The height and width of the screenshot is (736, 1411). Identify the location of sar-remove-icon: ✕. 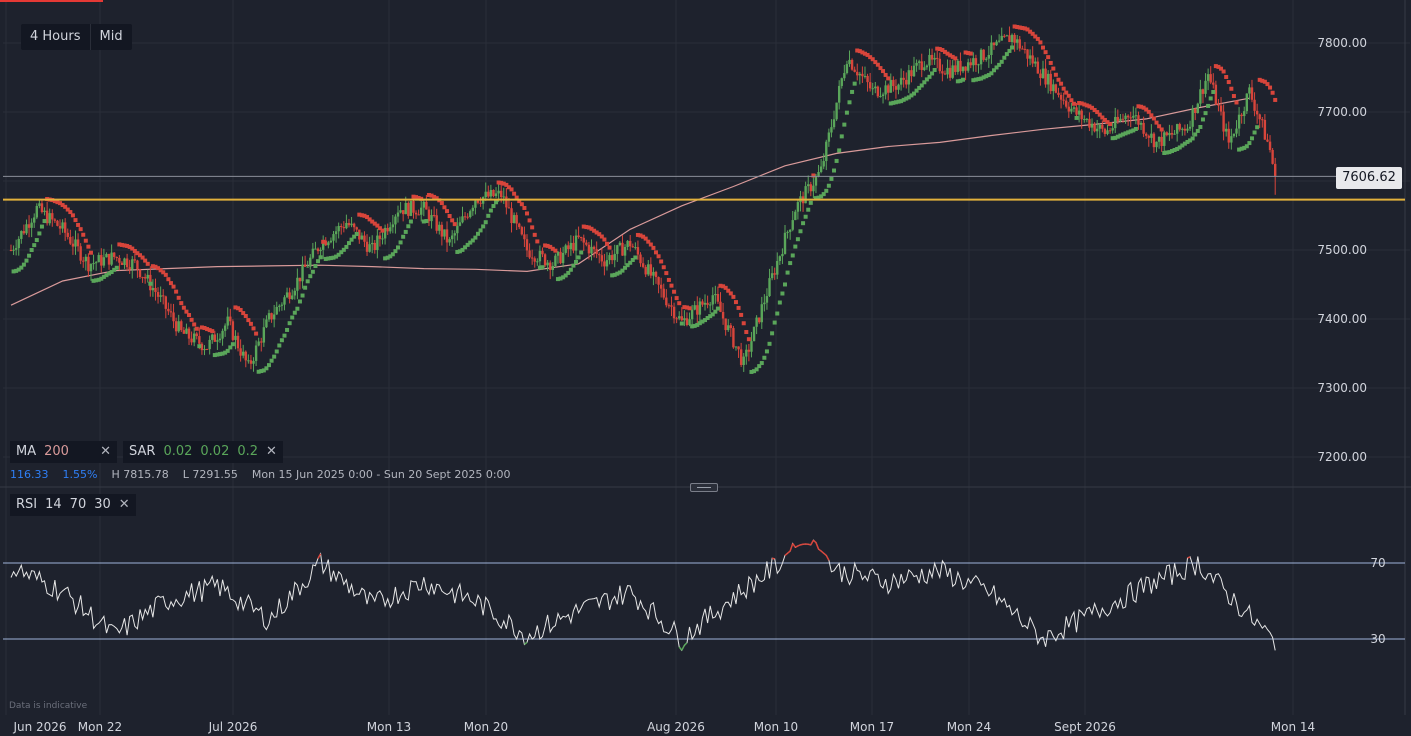
(271, 451).